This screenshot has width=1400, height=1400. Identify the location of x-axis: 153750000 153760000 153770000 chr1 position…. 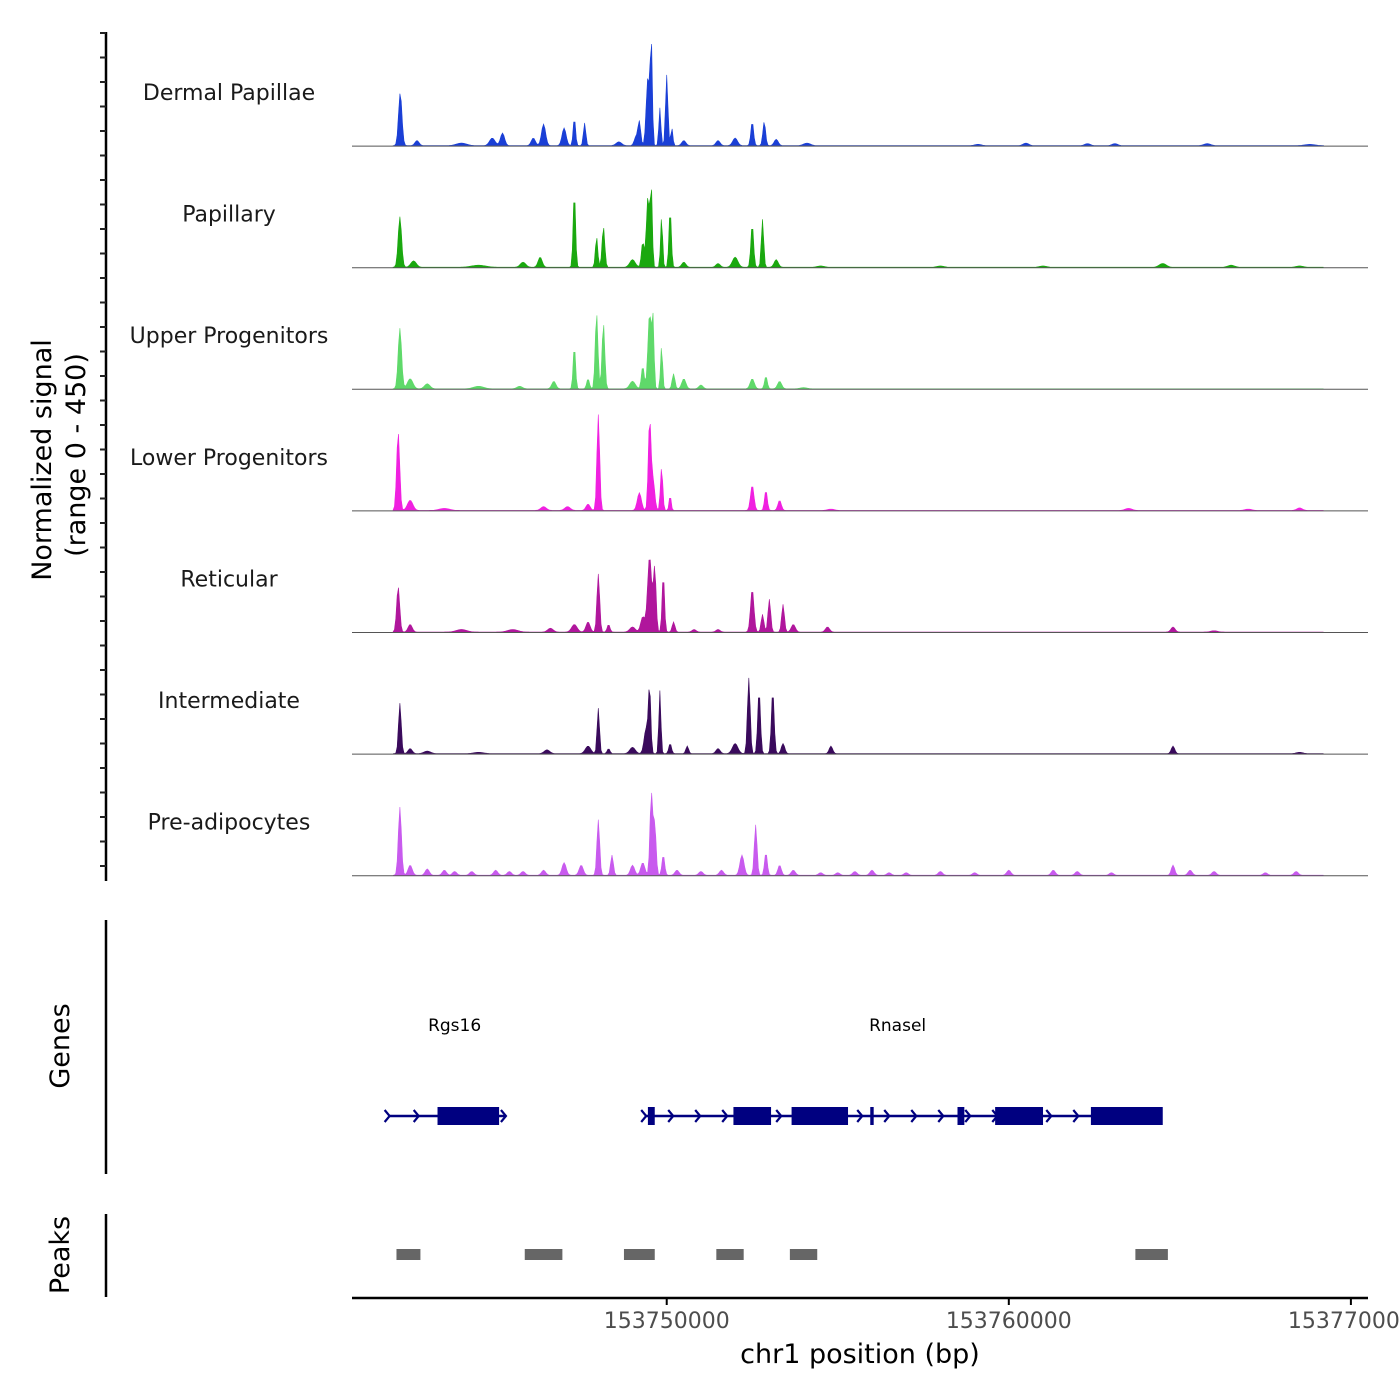
(876, 1333).